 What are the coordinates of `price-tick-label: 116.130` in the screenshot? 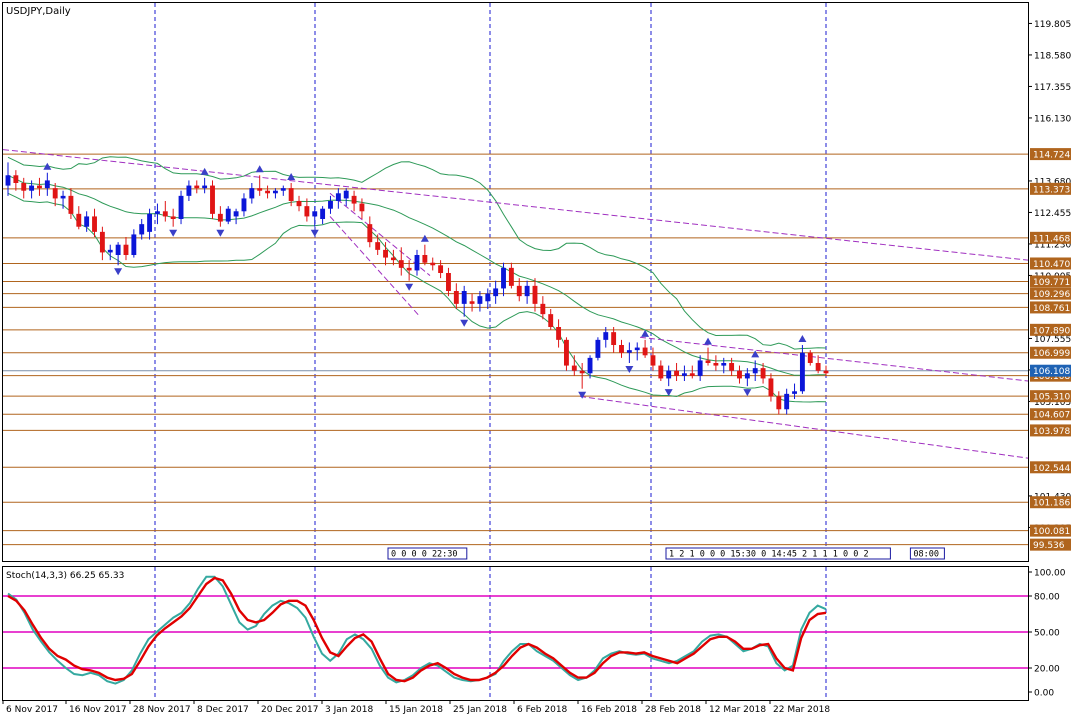 It's located at (1052, 119).